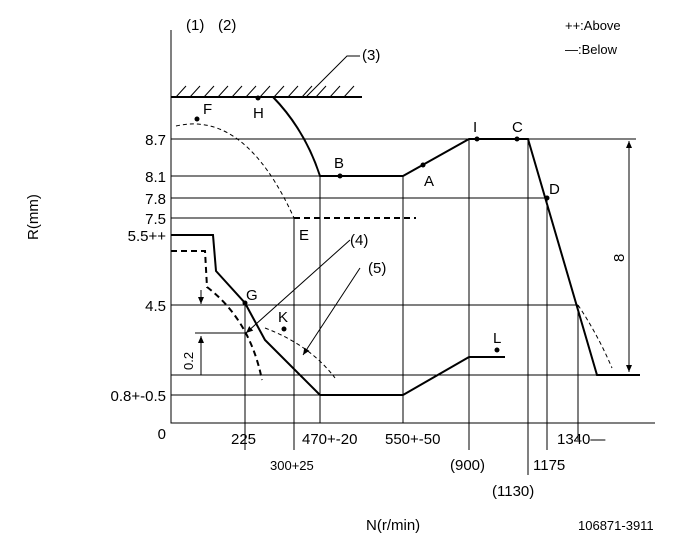 The height and width of the screenshot is (549, 681). Describe the element at coordinates (467, 465) in the screenshot. I see `x-label: (900)` at that location.